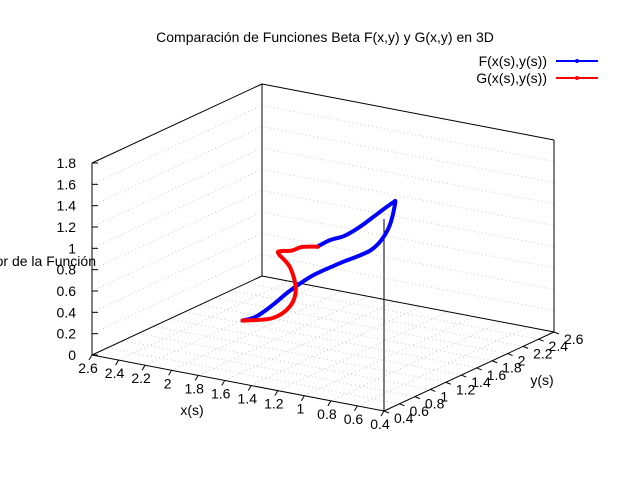 The image size is (640, 480). What do you see at coordinates (537, 69) in the screenshot?
I see `legend: F(x(s),y(s)) G(x(s),y(s))` at bounding box center [537, 69].